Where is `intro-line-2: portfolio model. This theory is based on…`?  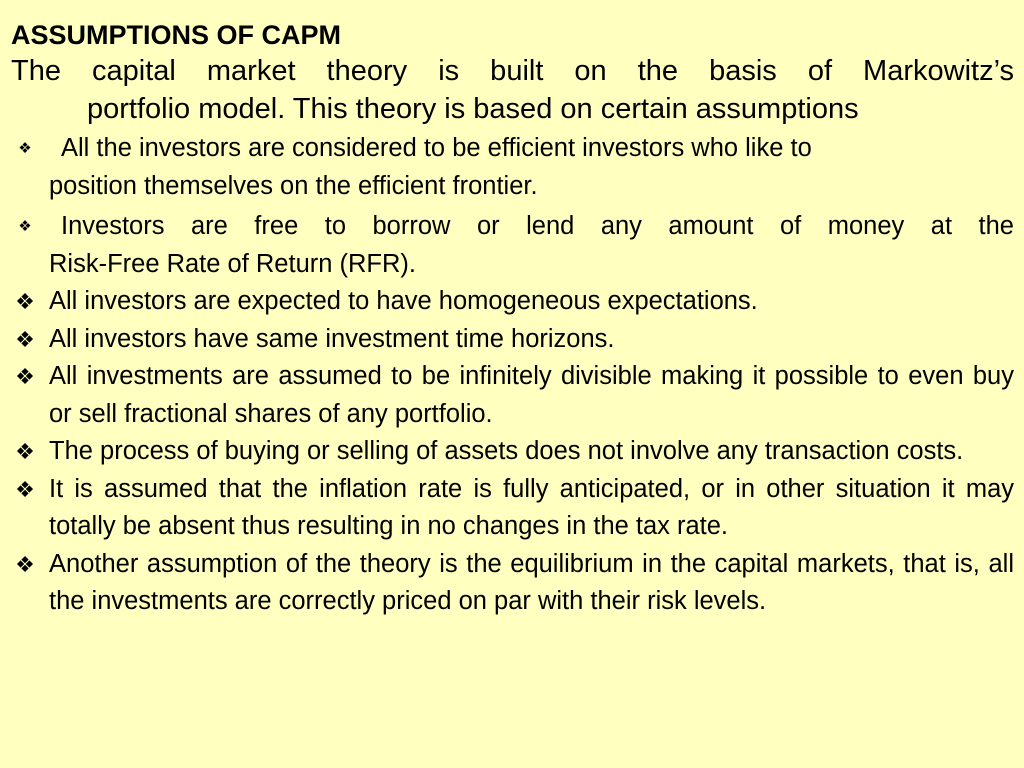 intro-line-2: portfolio model. This theory is based on… is located at coordinates (473, 109).